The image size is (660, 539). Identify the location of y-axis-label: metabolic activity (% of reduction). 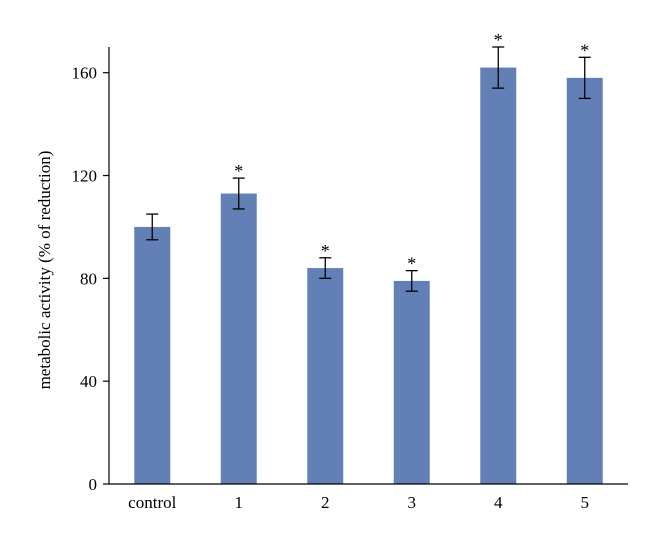
(44, 270).